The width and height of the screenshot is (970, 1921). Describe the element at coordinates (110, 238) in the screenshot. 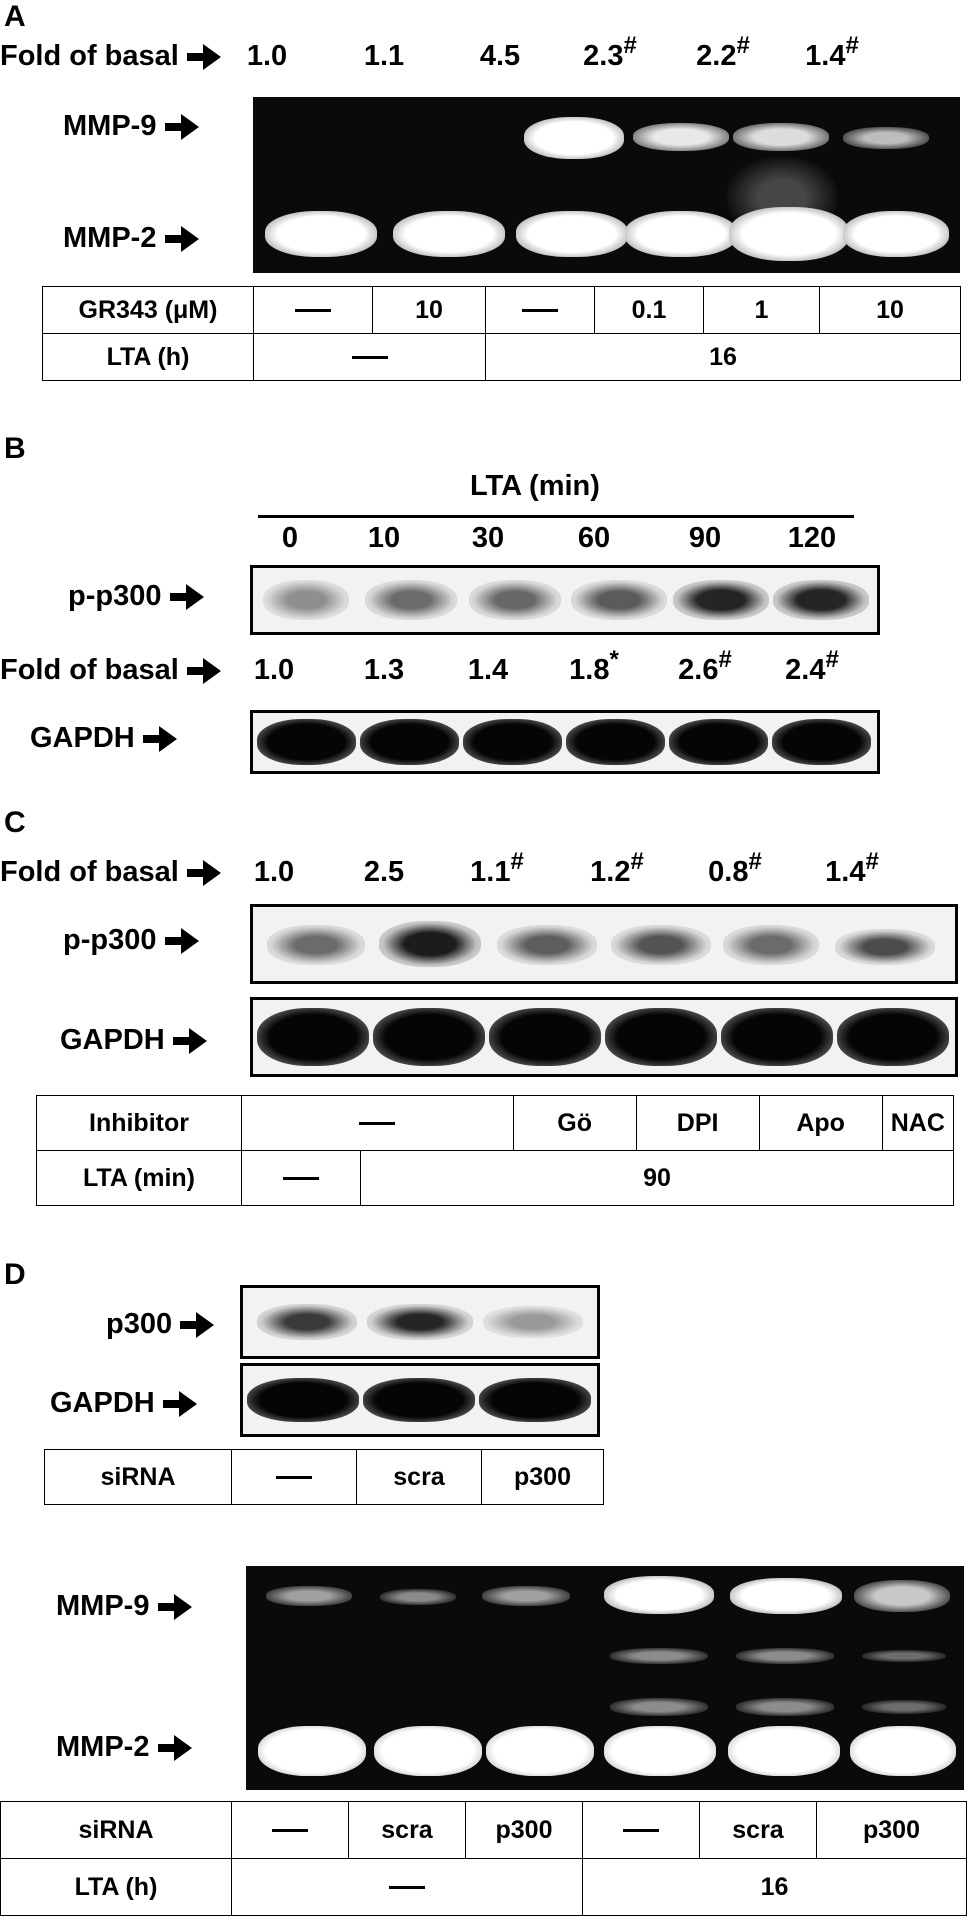

I see `mmp2-label-text: MMP-2` at that location.